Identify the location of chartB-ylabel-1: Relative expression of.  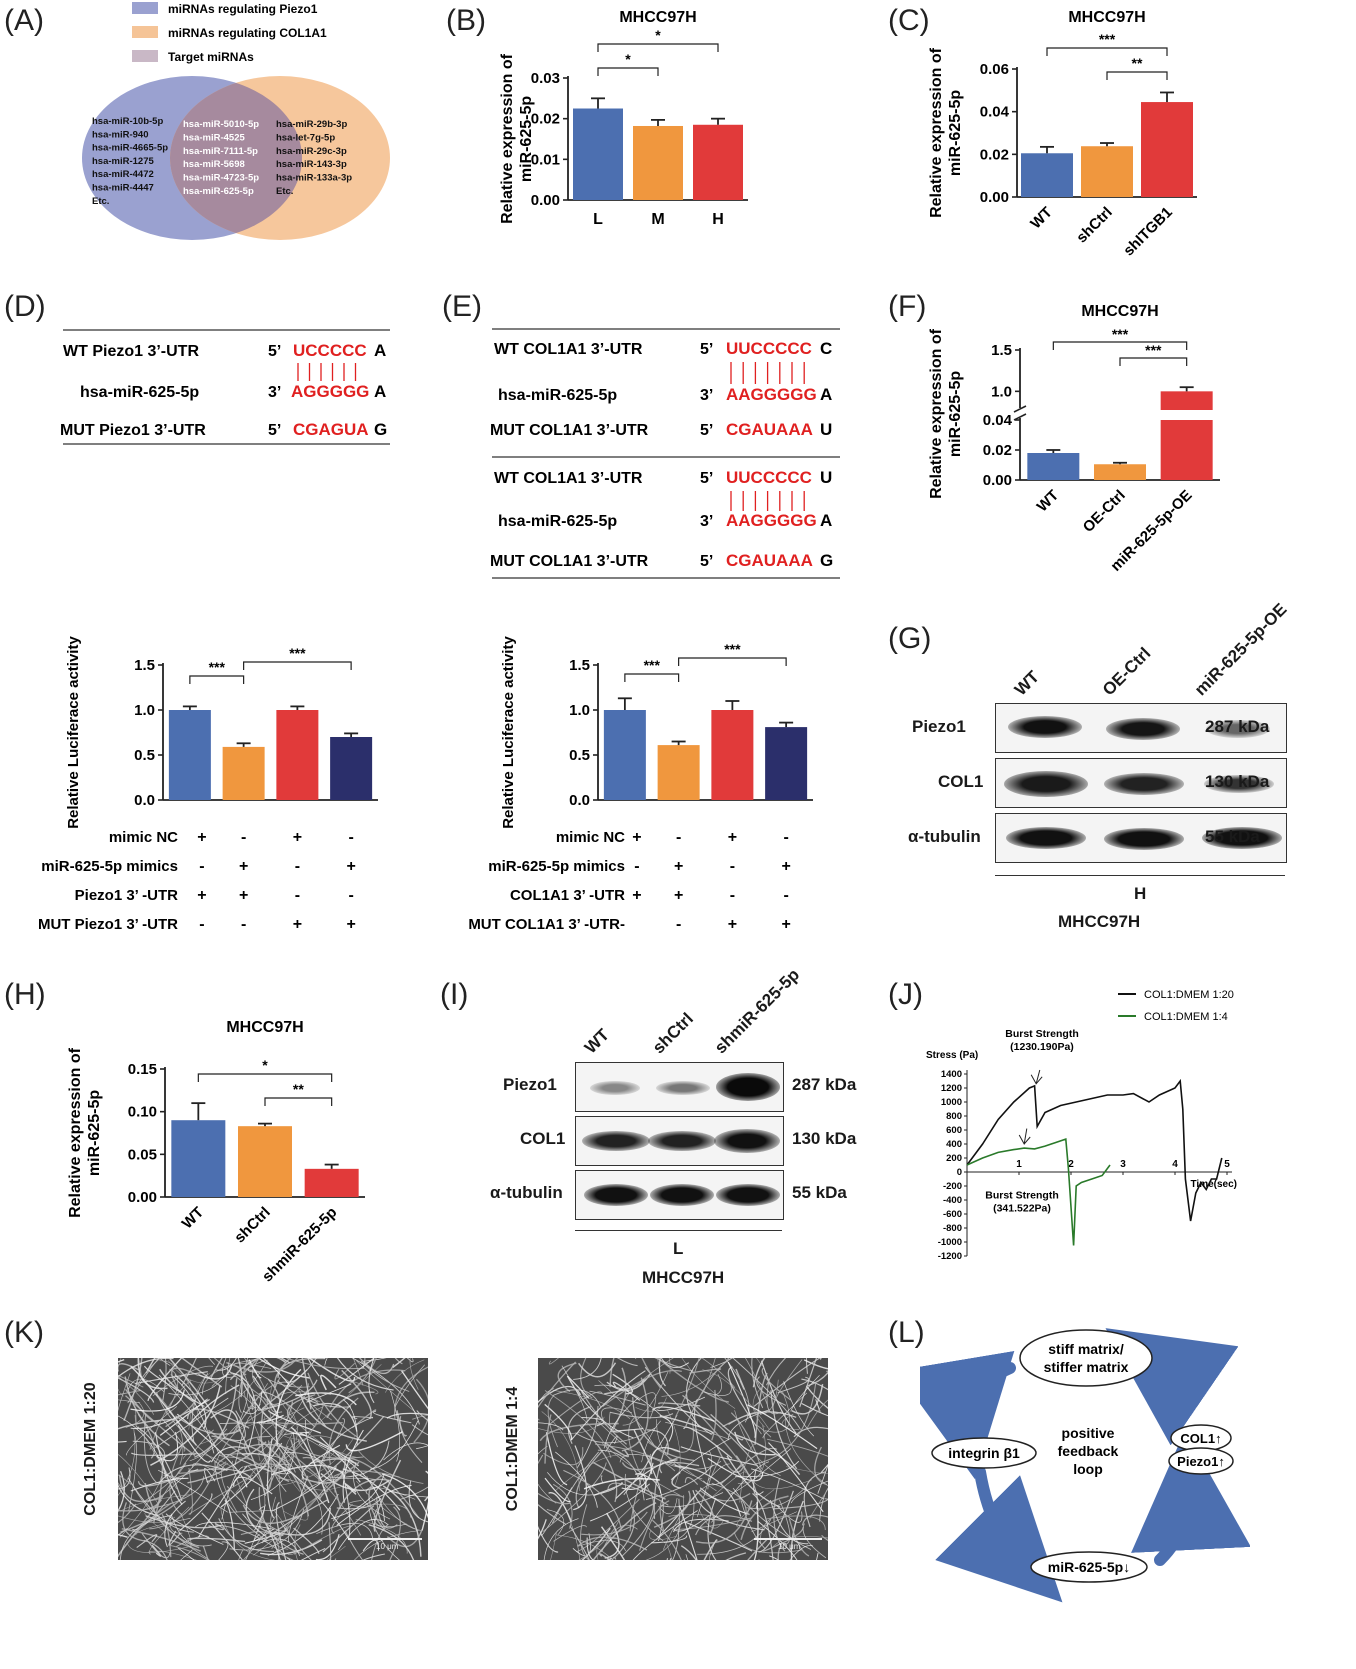
(507, 138).